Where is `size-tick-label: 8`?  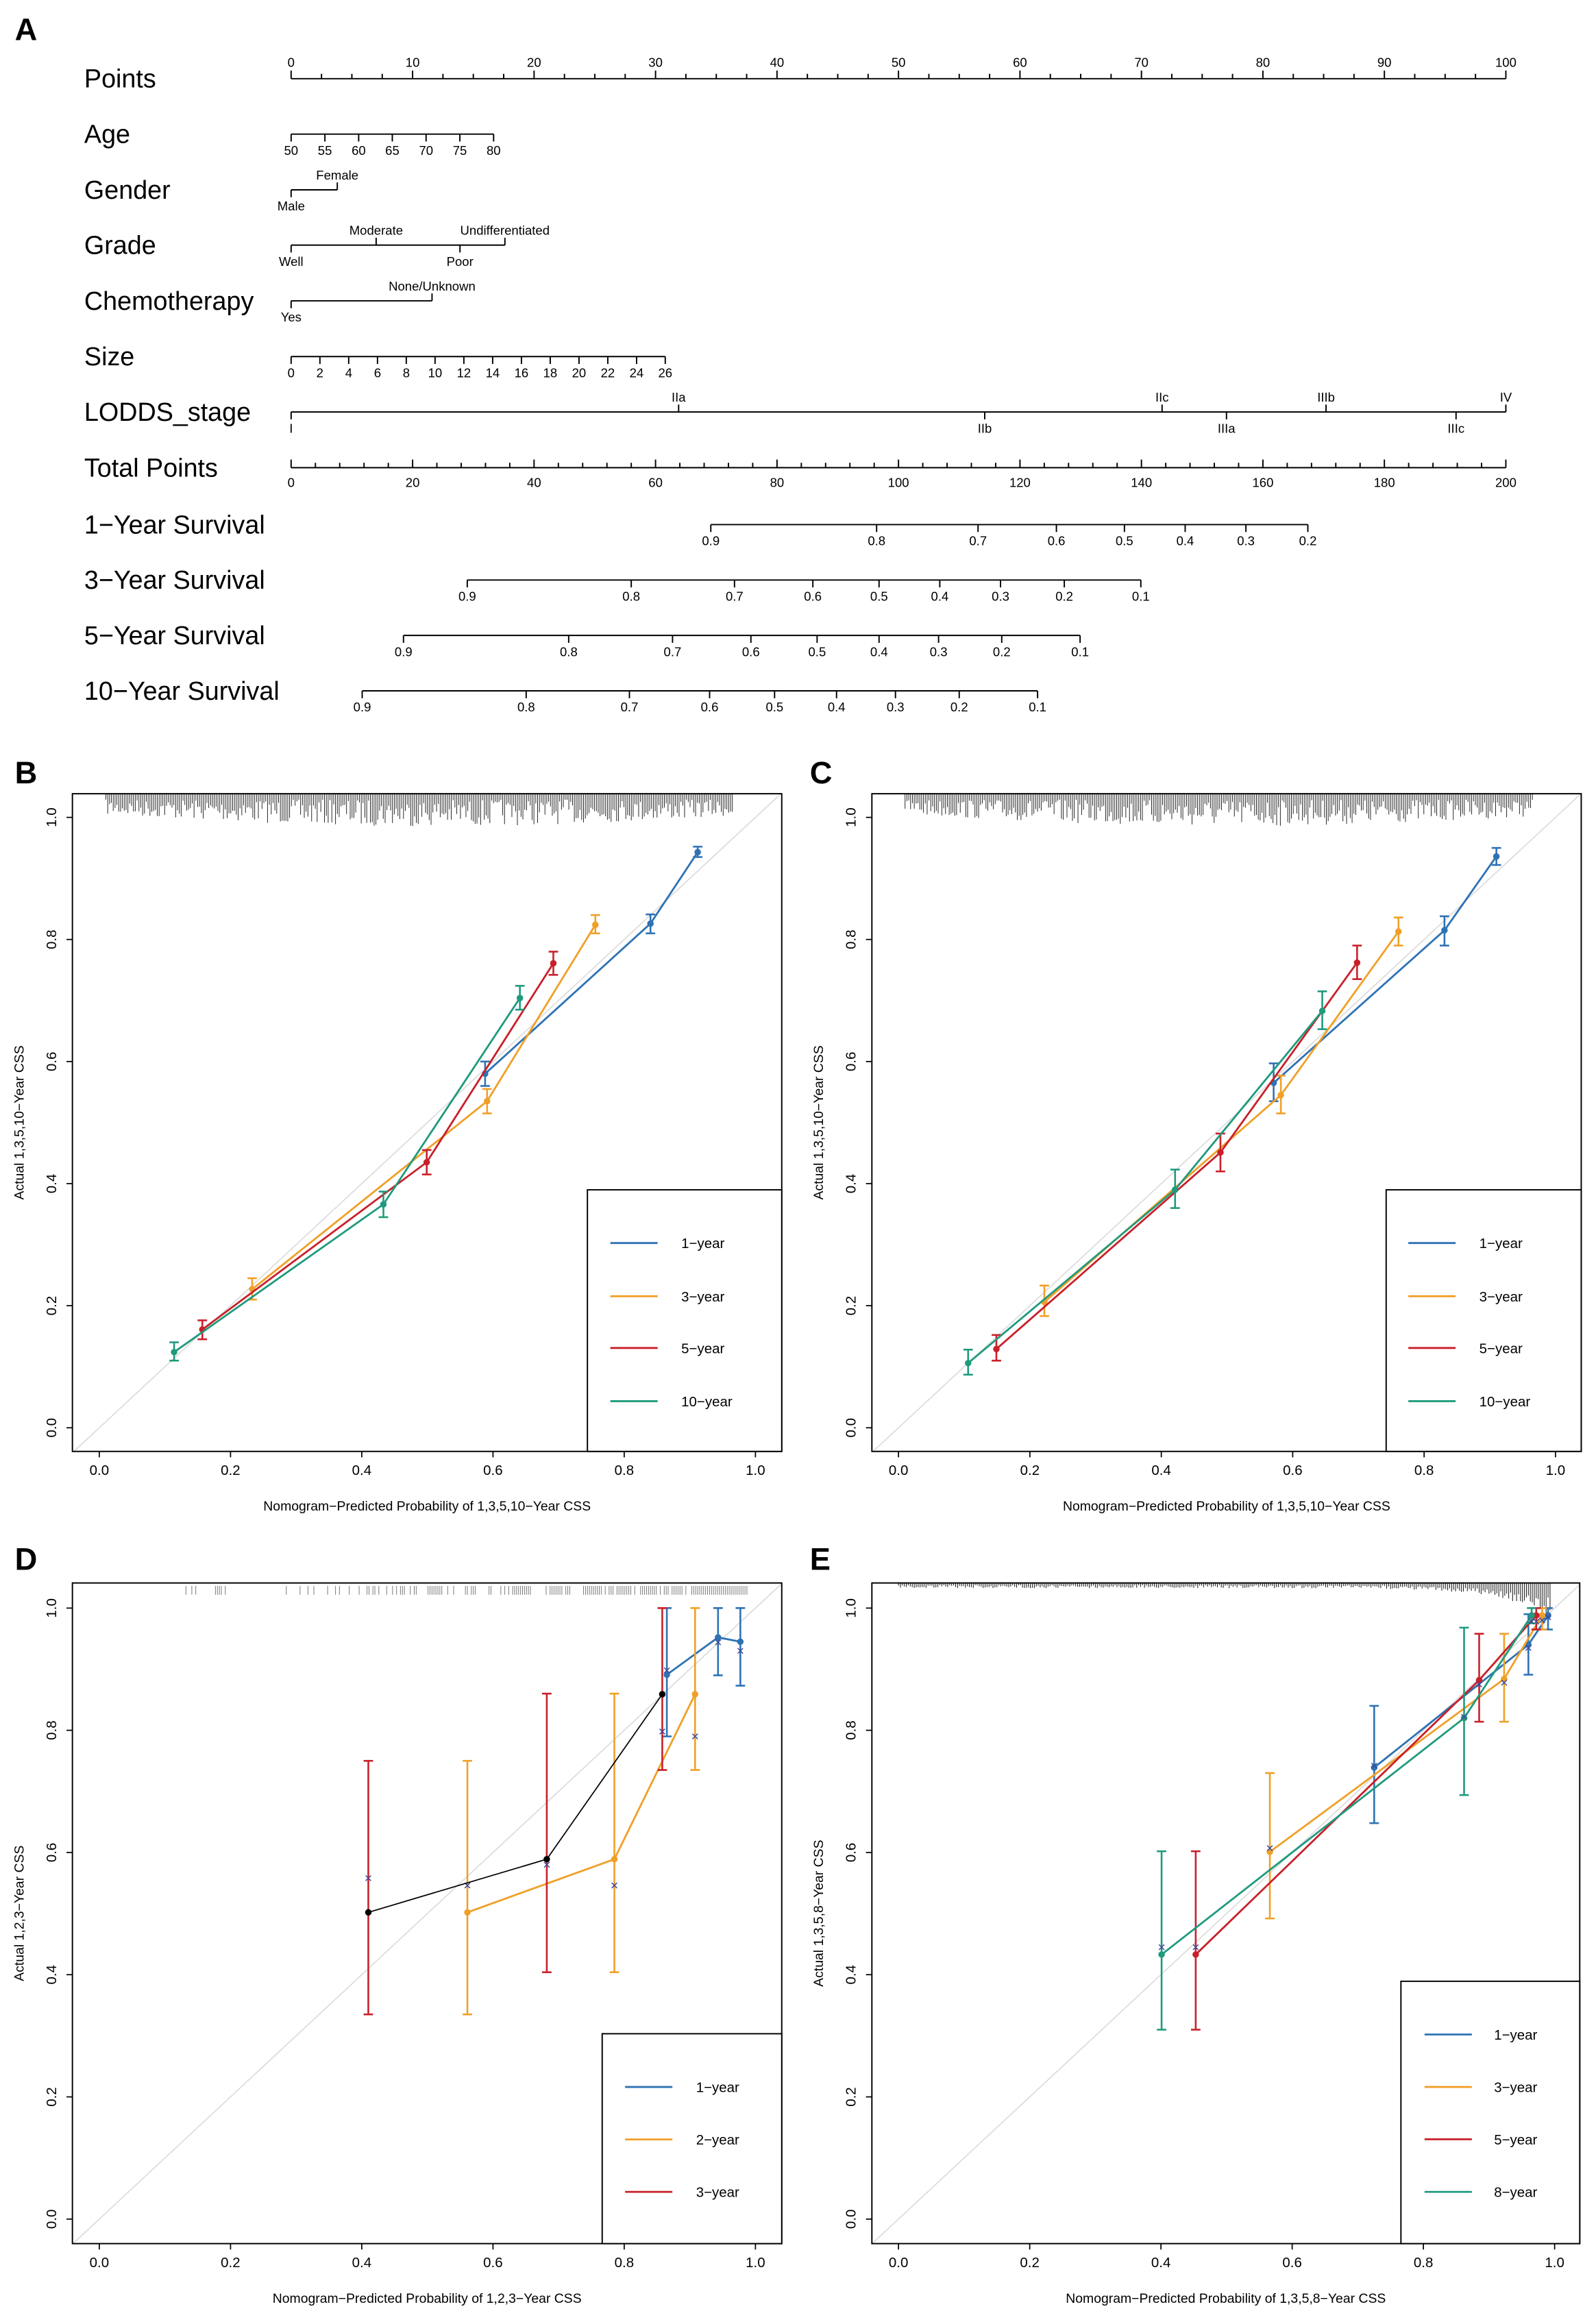 size-tick-label: 8 is located at coordinates (406, 372).